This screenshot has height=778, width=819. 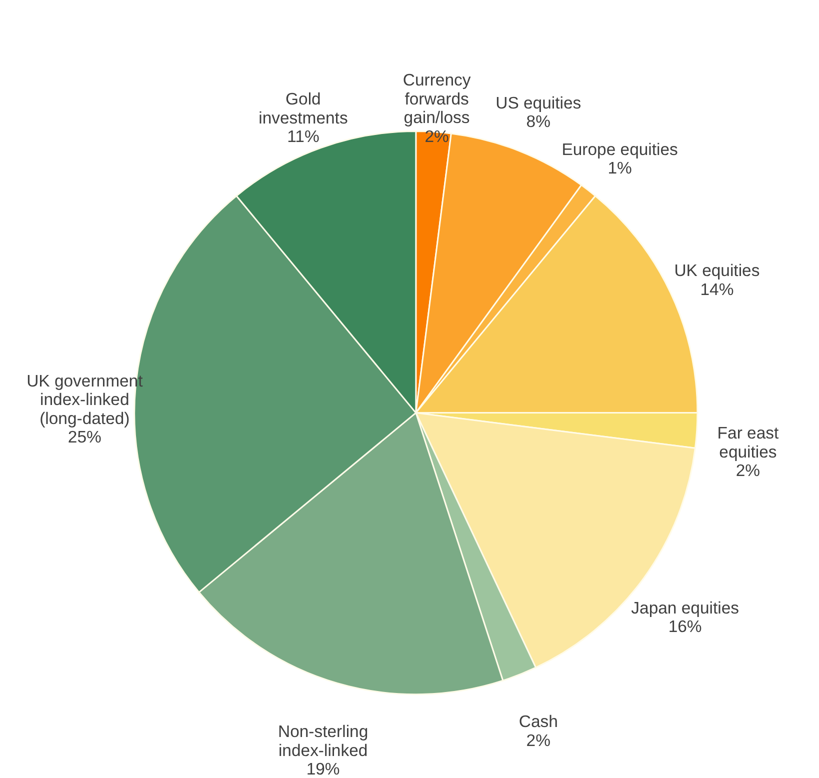 I want to click on data-label: 25%, so click(x=85, y=437).